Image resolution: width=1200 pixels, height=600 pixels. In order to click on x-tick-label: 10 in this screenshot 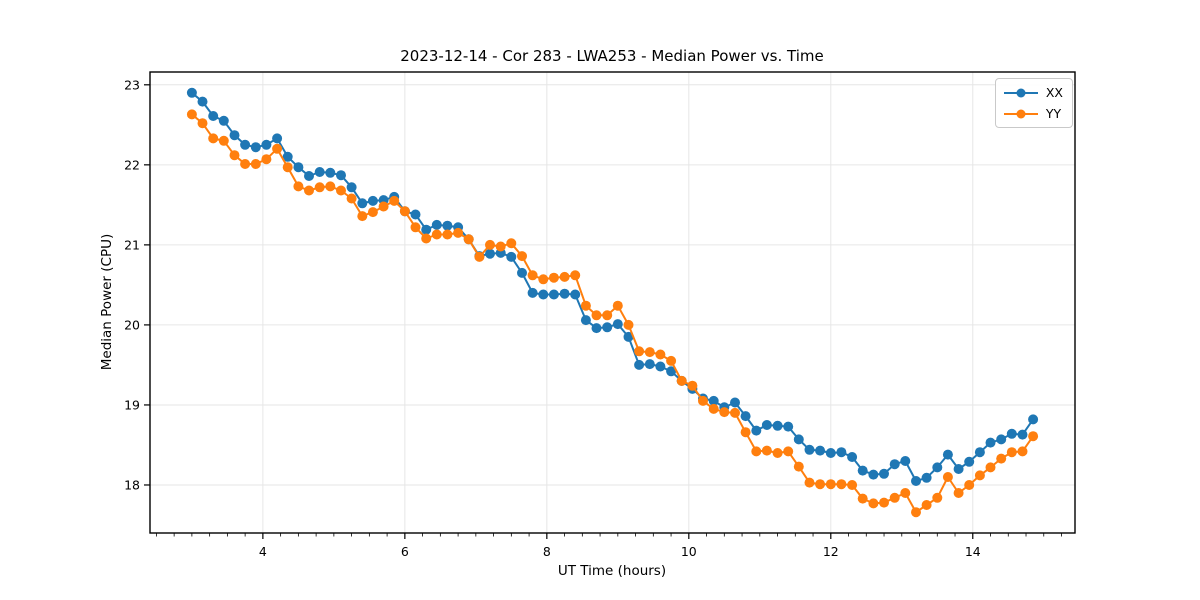, I will do `click(689, 551)`.